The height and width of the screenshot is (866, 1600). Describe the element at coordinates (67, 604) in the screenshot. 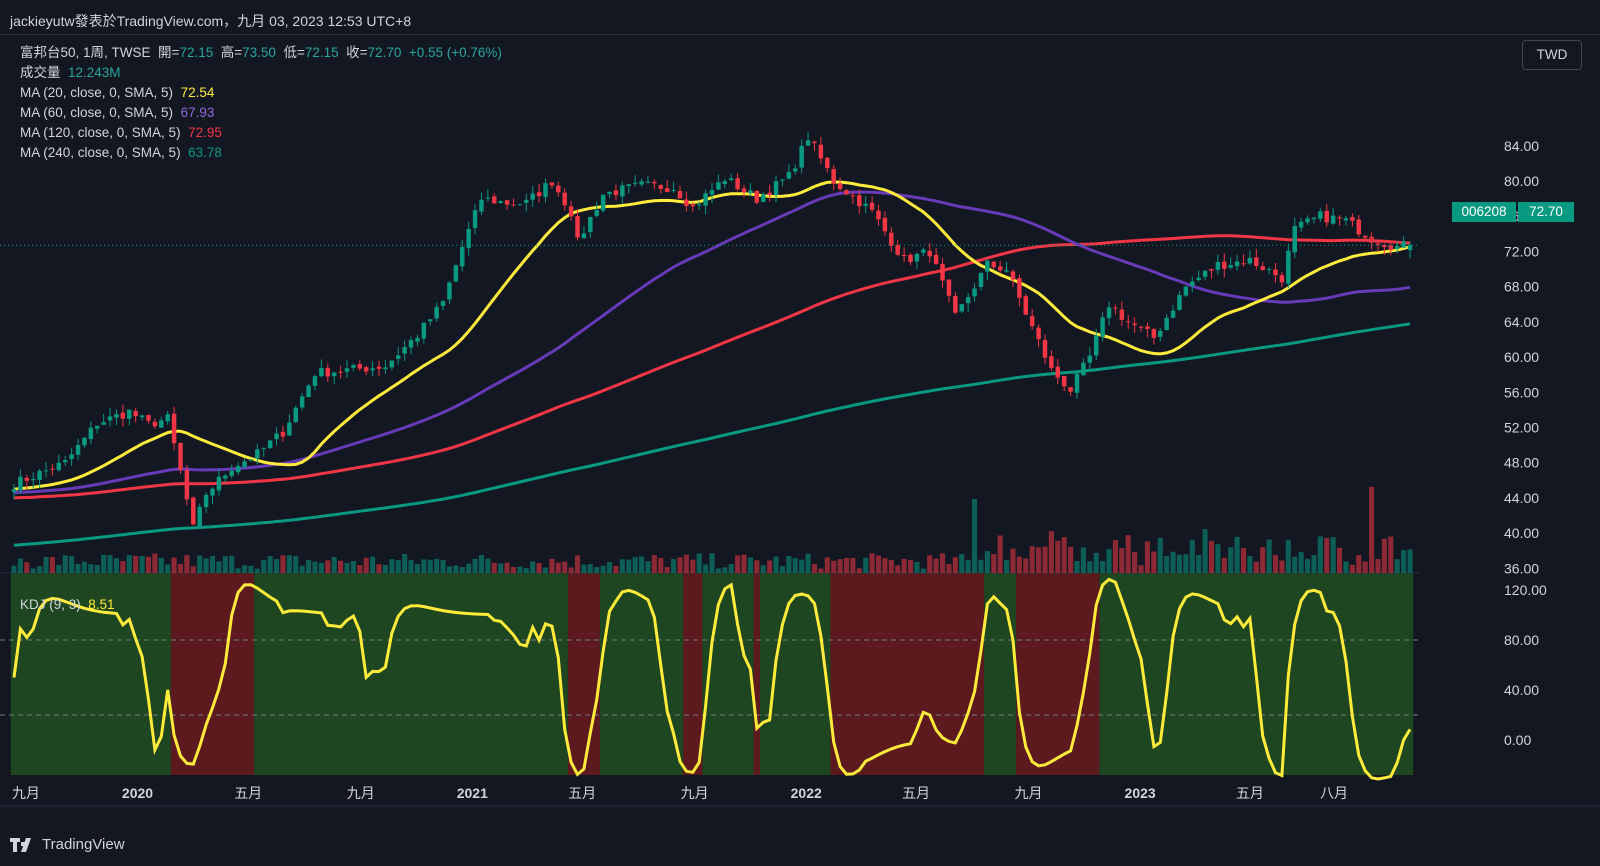

I see `kdj-legend: KDJ (9, 3) 8.51` at that location.